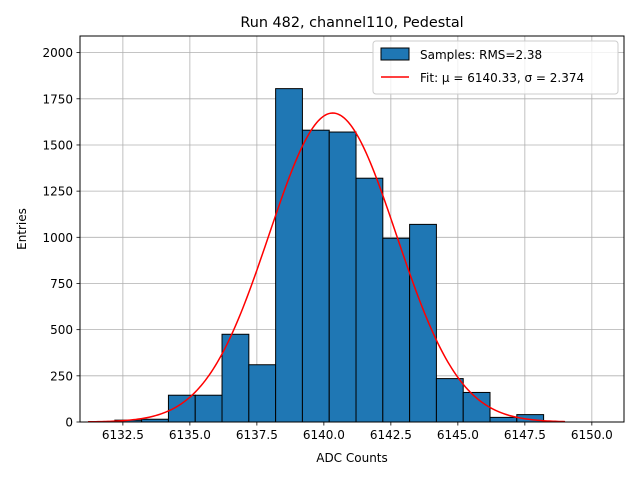  Describe the element at coordinates (592, 435) in the screenshot. I see `x-tick-label: 6150.0` at that location.